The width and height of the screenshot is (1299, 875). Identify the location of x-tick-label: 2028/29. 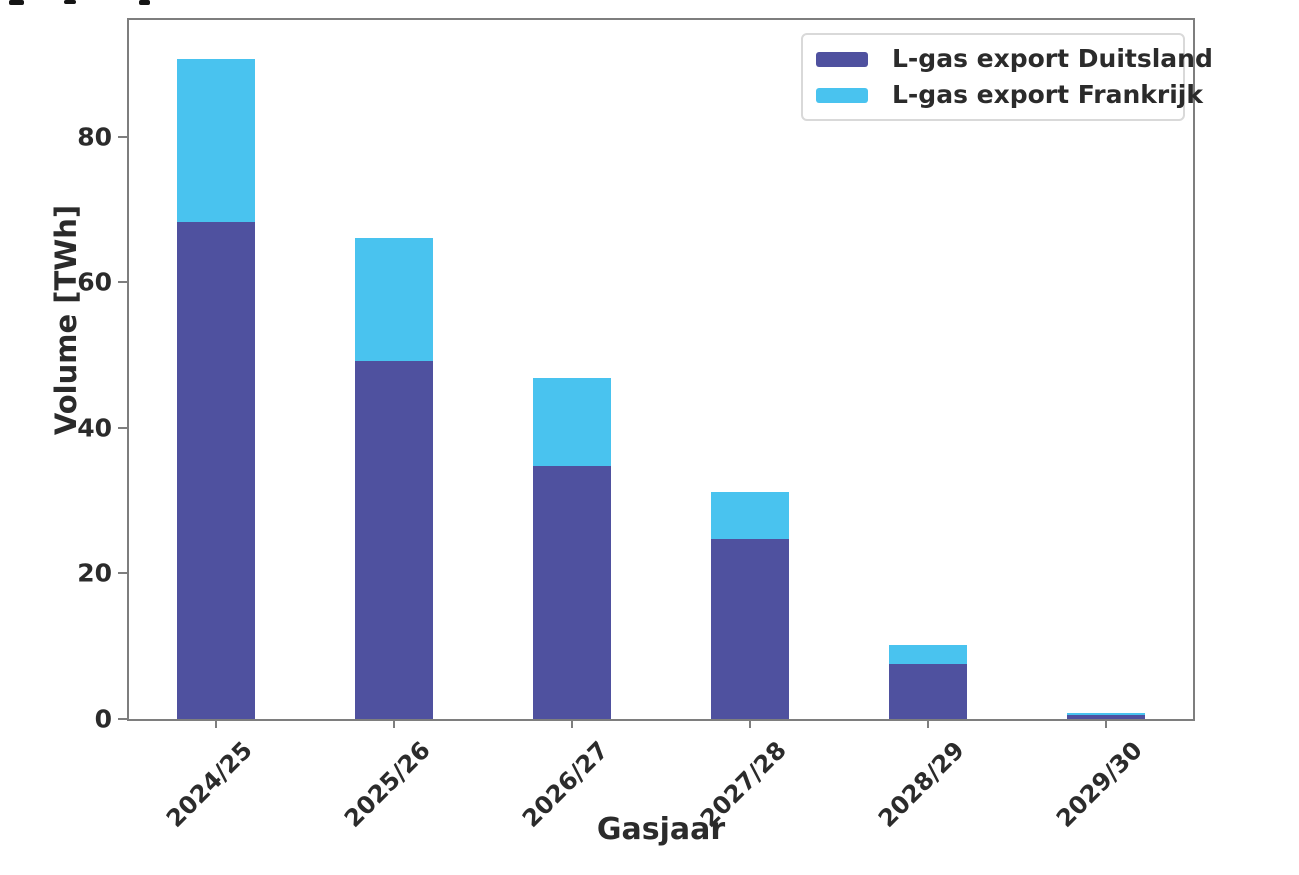
(921, 784).